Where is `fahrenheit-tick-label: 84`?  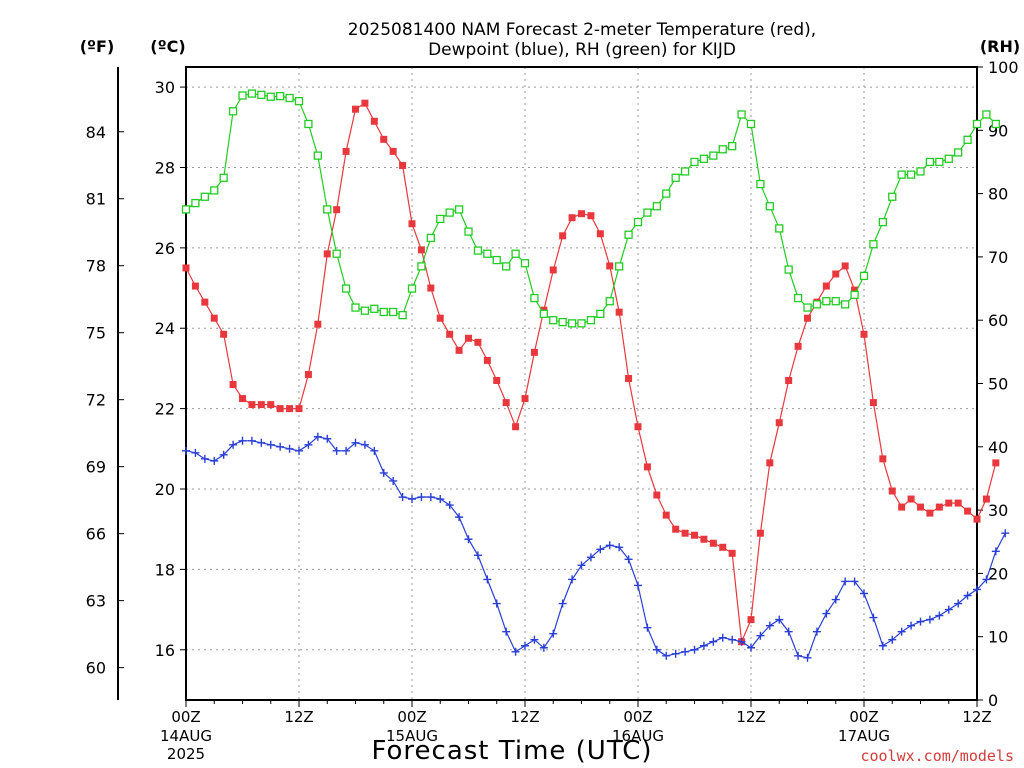 fahrenheit-tick-label: 84 is located at coordinates (96, 132).